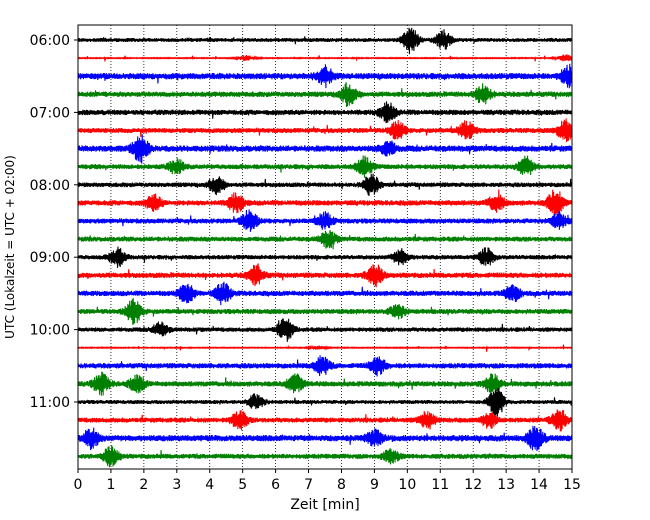 The height and width of the screenshot is (520, 650). I want to click on x-tick-label: 10, so click(407, 485).